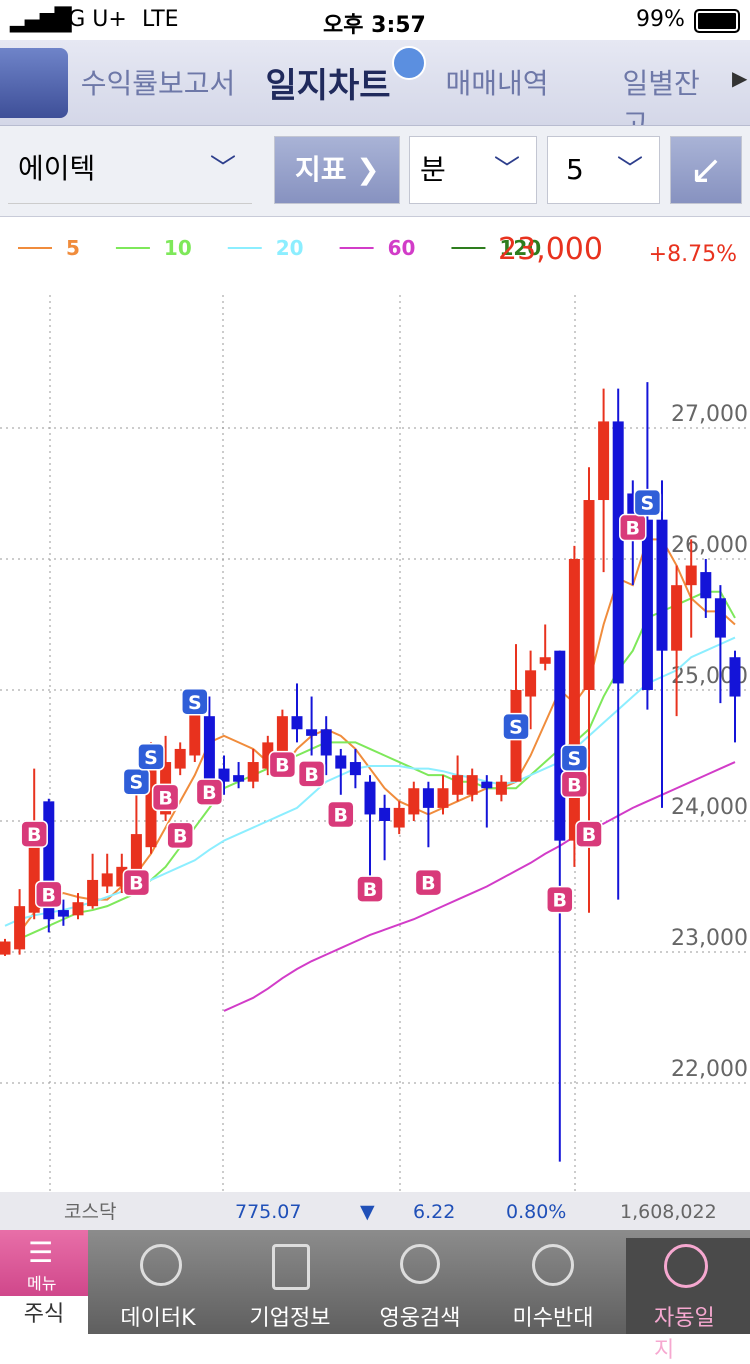 This screenshot has height=1364, width=750. I want to click on toolbar: 에이텍 ﹀ 지표 ❯ 분 ﹀ 5 ﹀ ↙, so click(375, 171).